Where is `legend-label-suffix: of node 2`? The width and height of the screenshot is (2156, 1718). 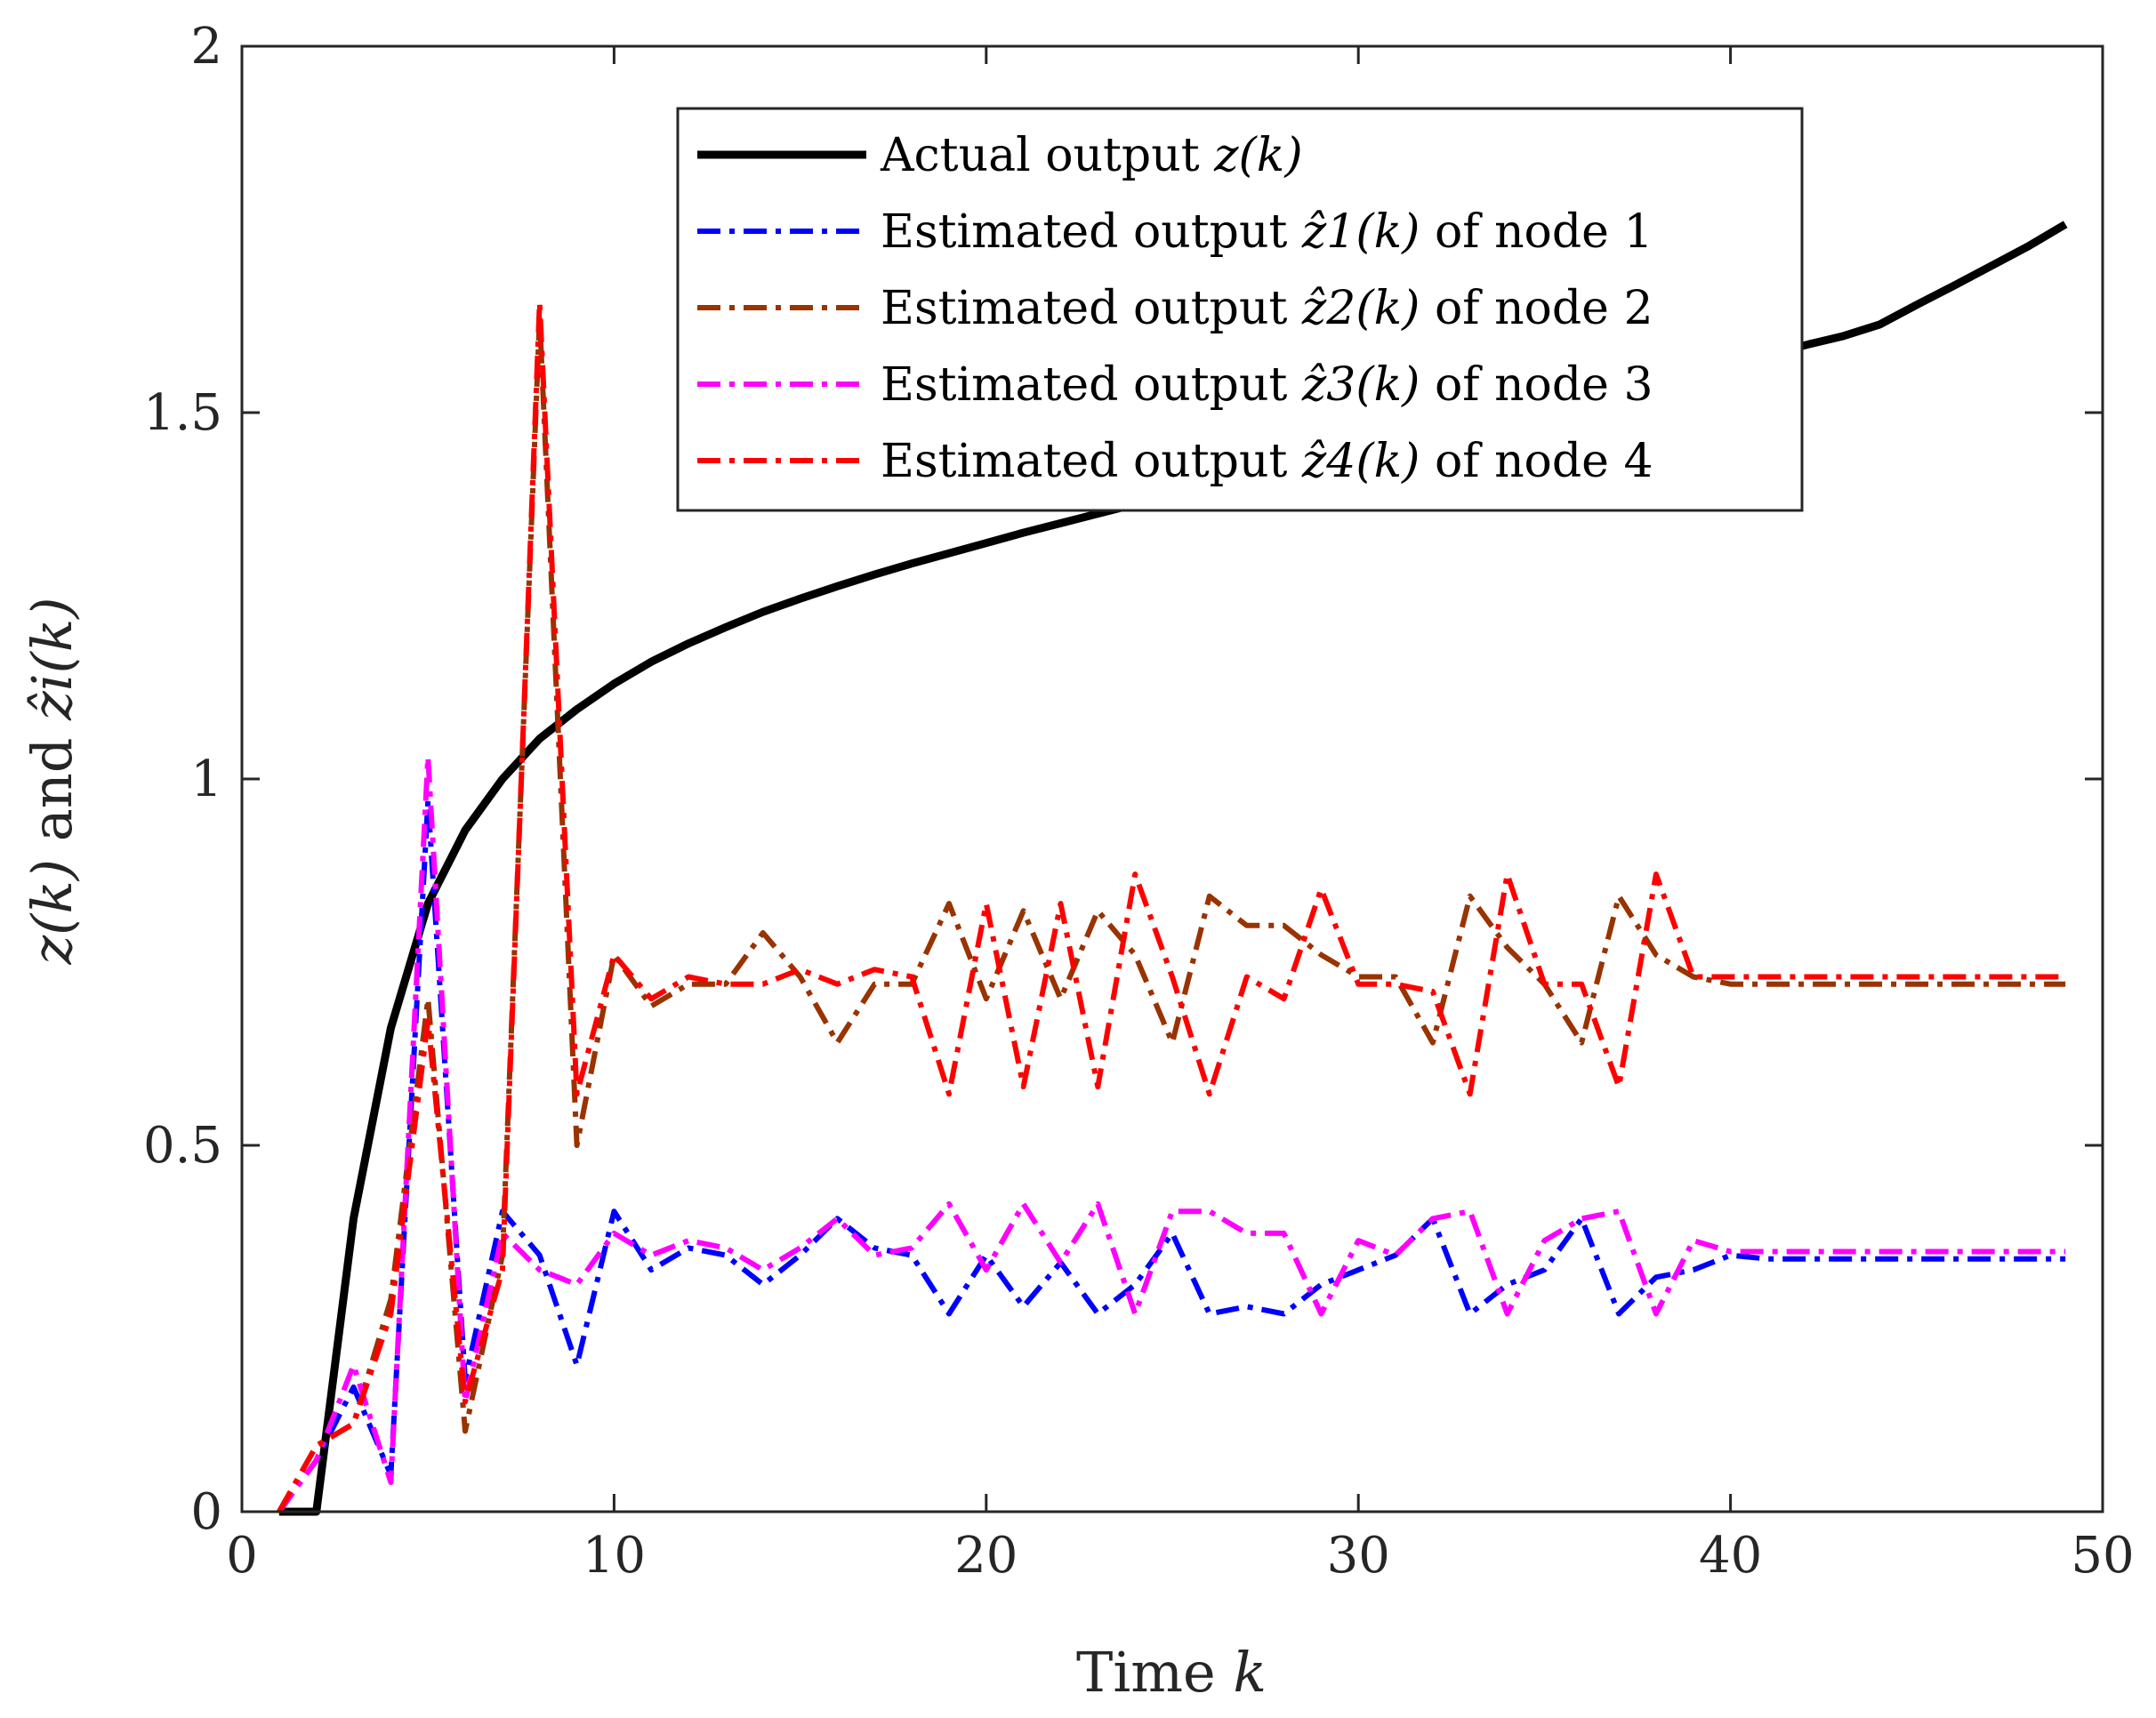
legend-label-suffix: of node 2 is located at coordinates (1537, 308).